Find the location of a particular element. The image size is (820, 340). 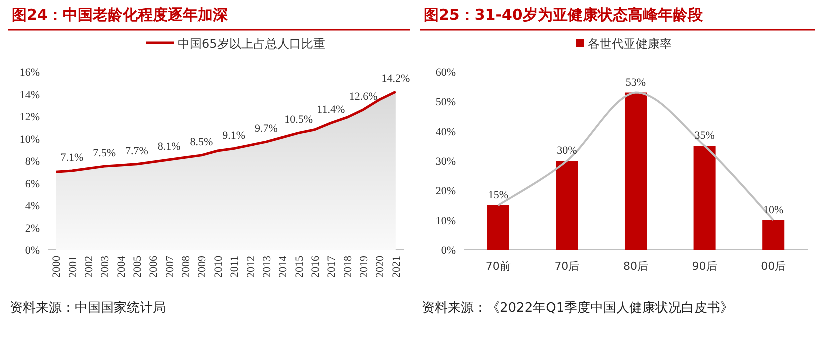

x-tick-label: 2000 is located at coordinates (57, 267).